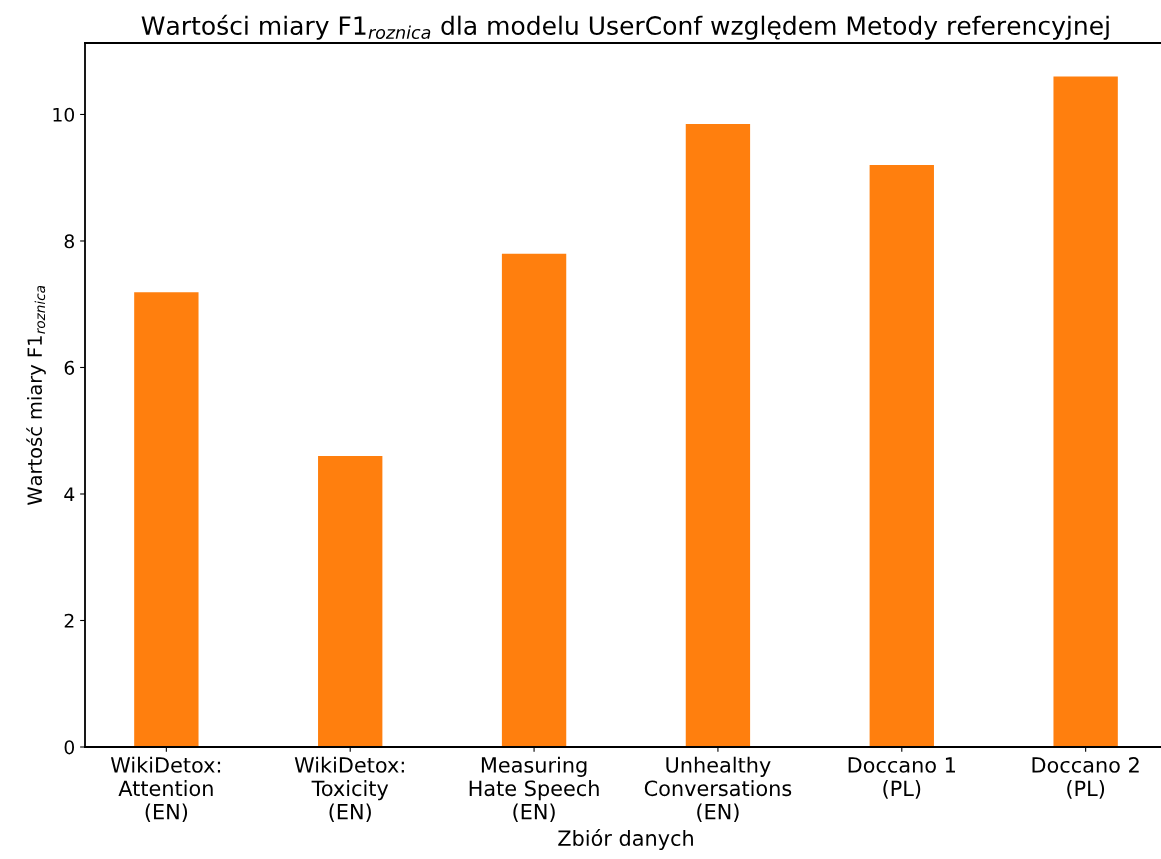  I want to click on y-tick-label: 8, so click(69, 241).